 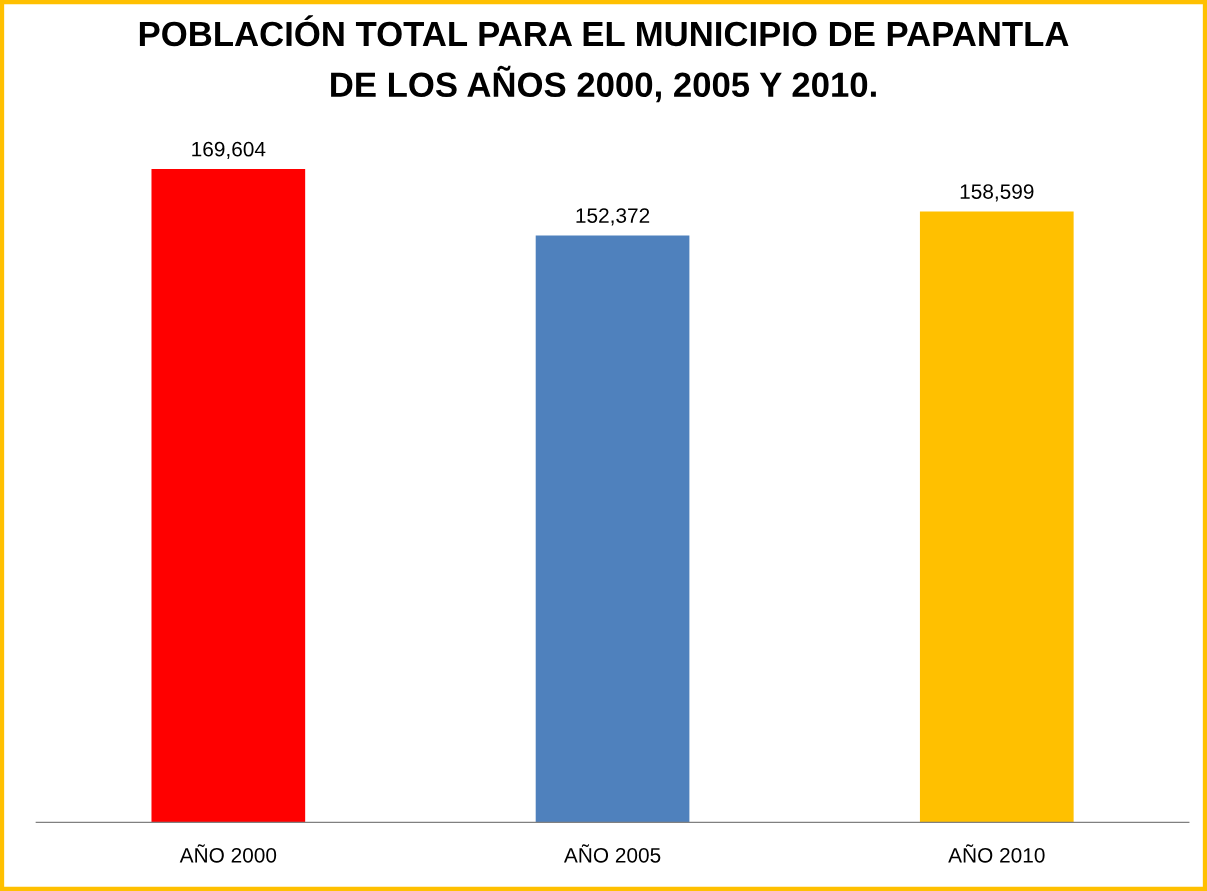 What do you see at coordinates (612, 853) in the screenshot?
I see `x-tick-label: AÑO 2005` at bounding box center [612, 853].